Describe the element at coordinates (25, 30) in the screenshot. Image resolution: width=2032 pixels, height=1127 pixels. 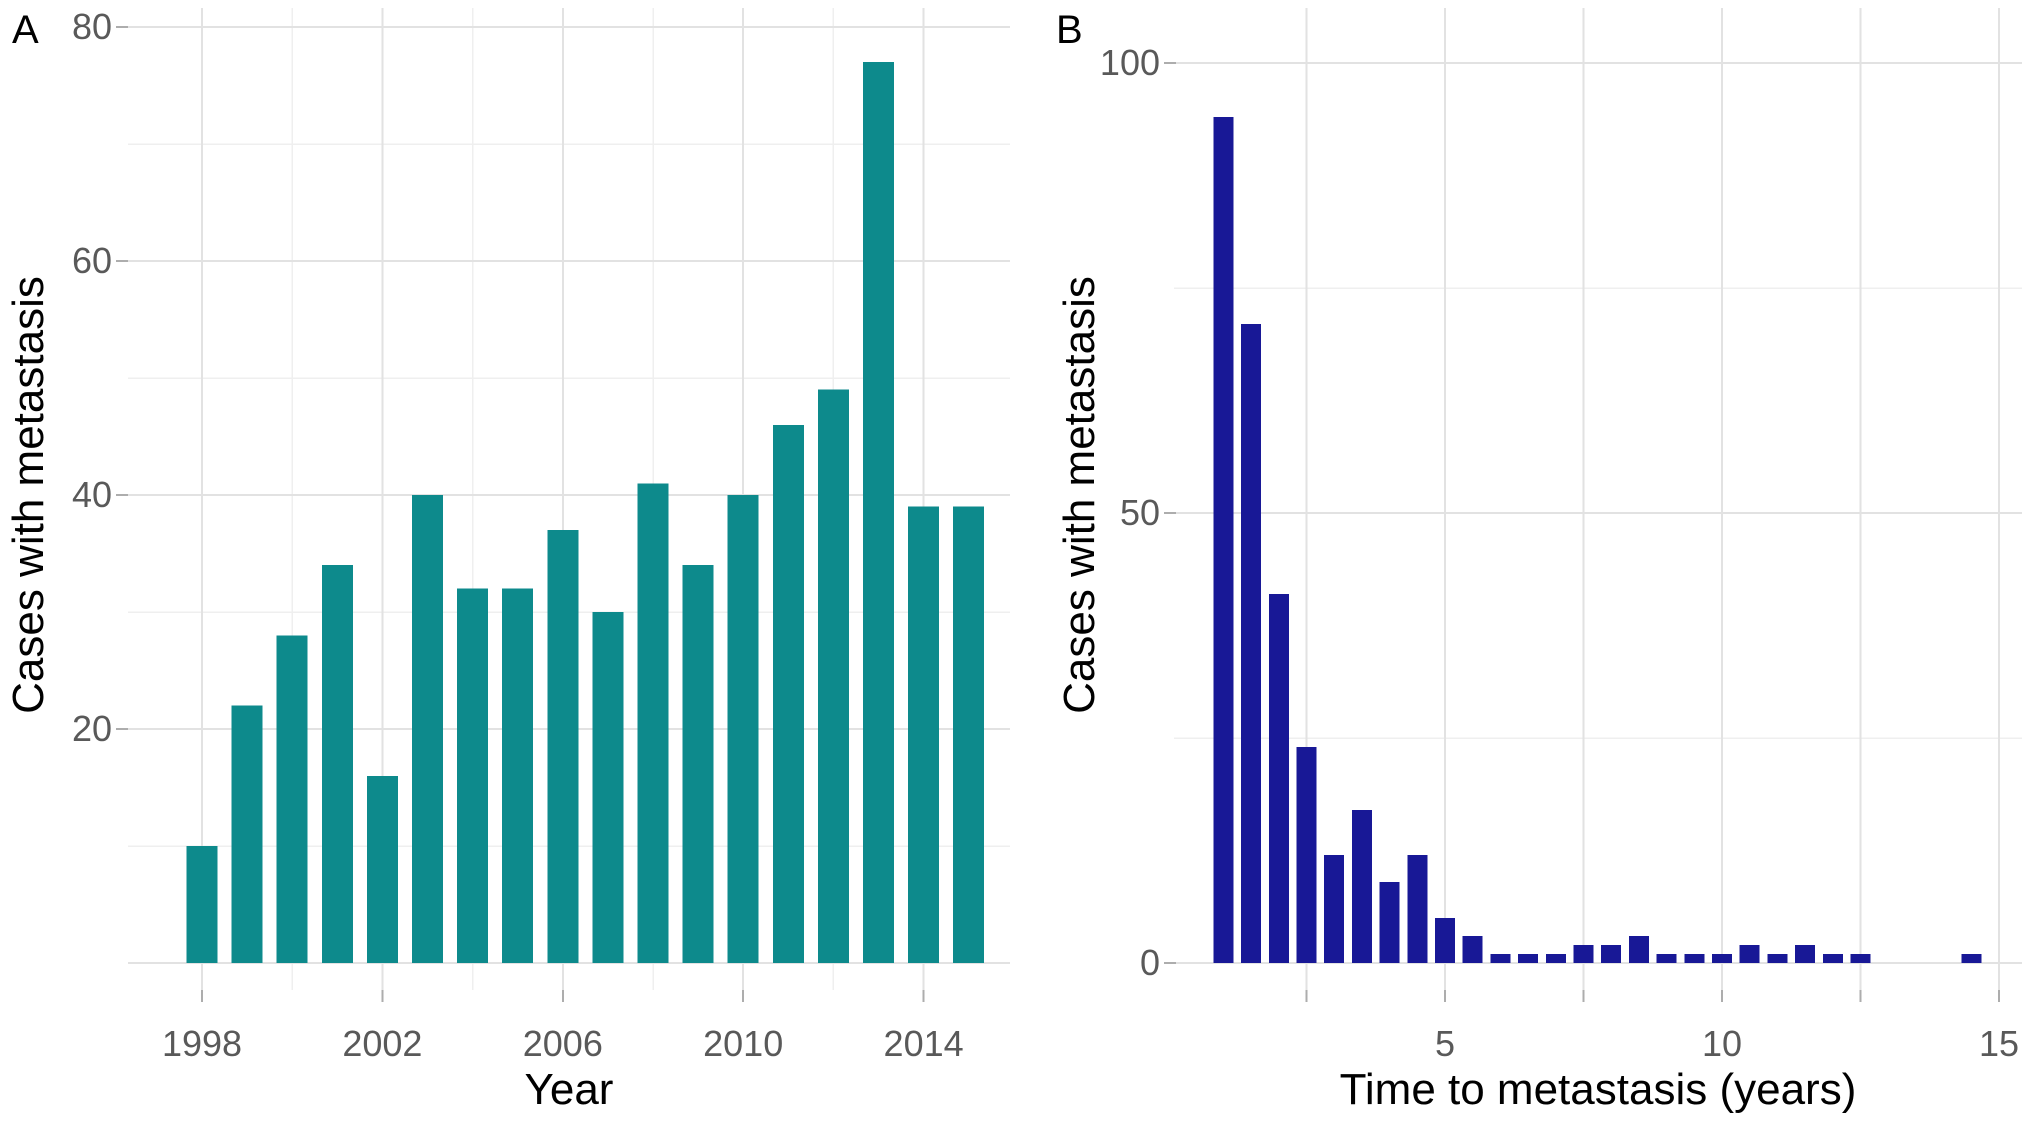
I see `panel-a-label: A` at that location.